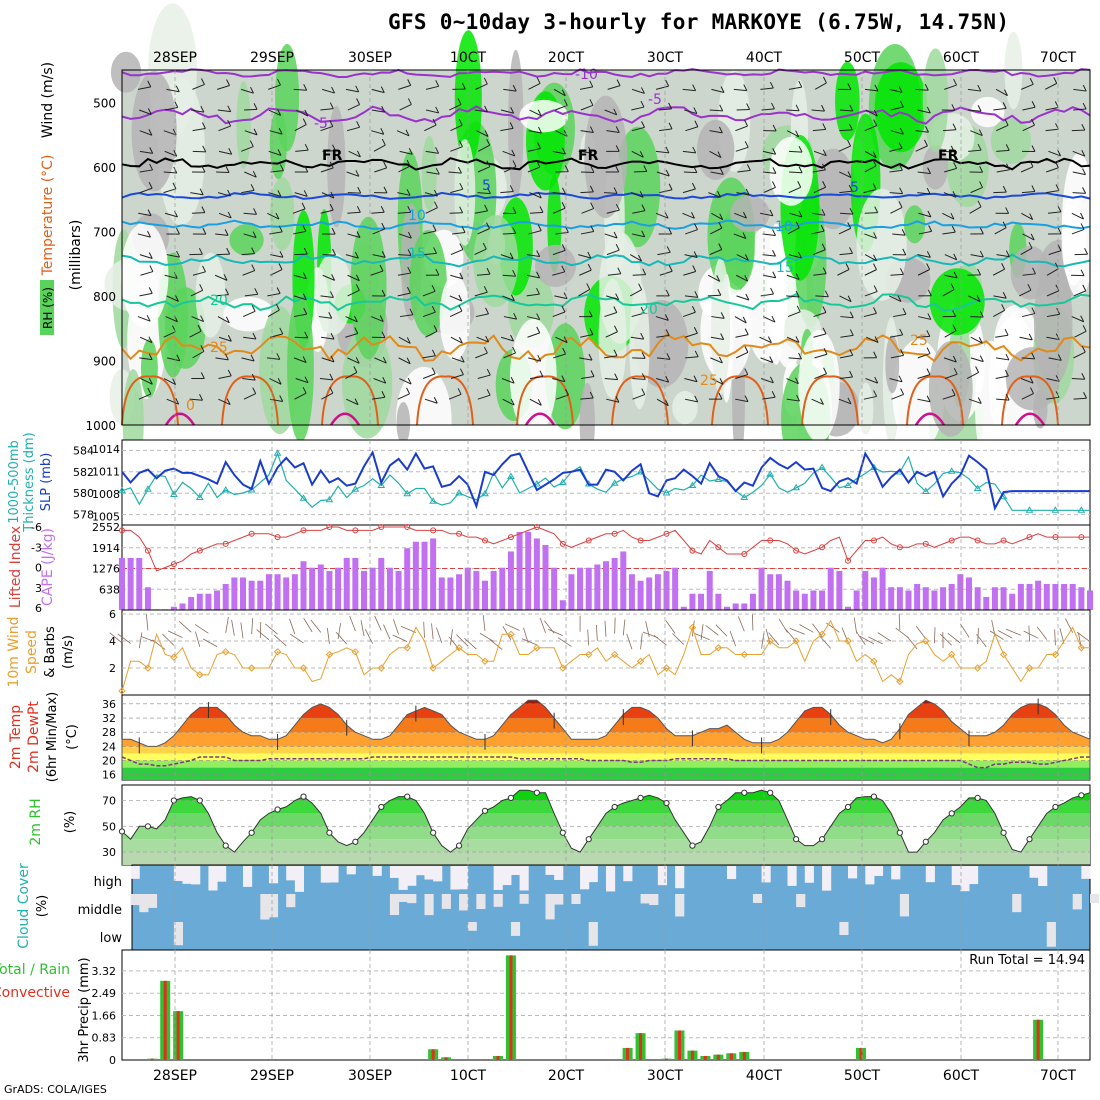 The width and height of the screenshot is (1100, 1100). I want to click on slp-marker, so click(303, 497).